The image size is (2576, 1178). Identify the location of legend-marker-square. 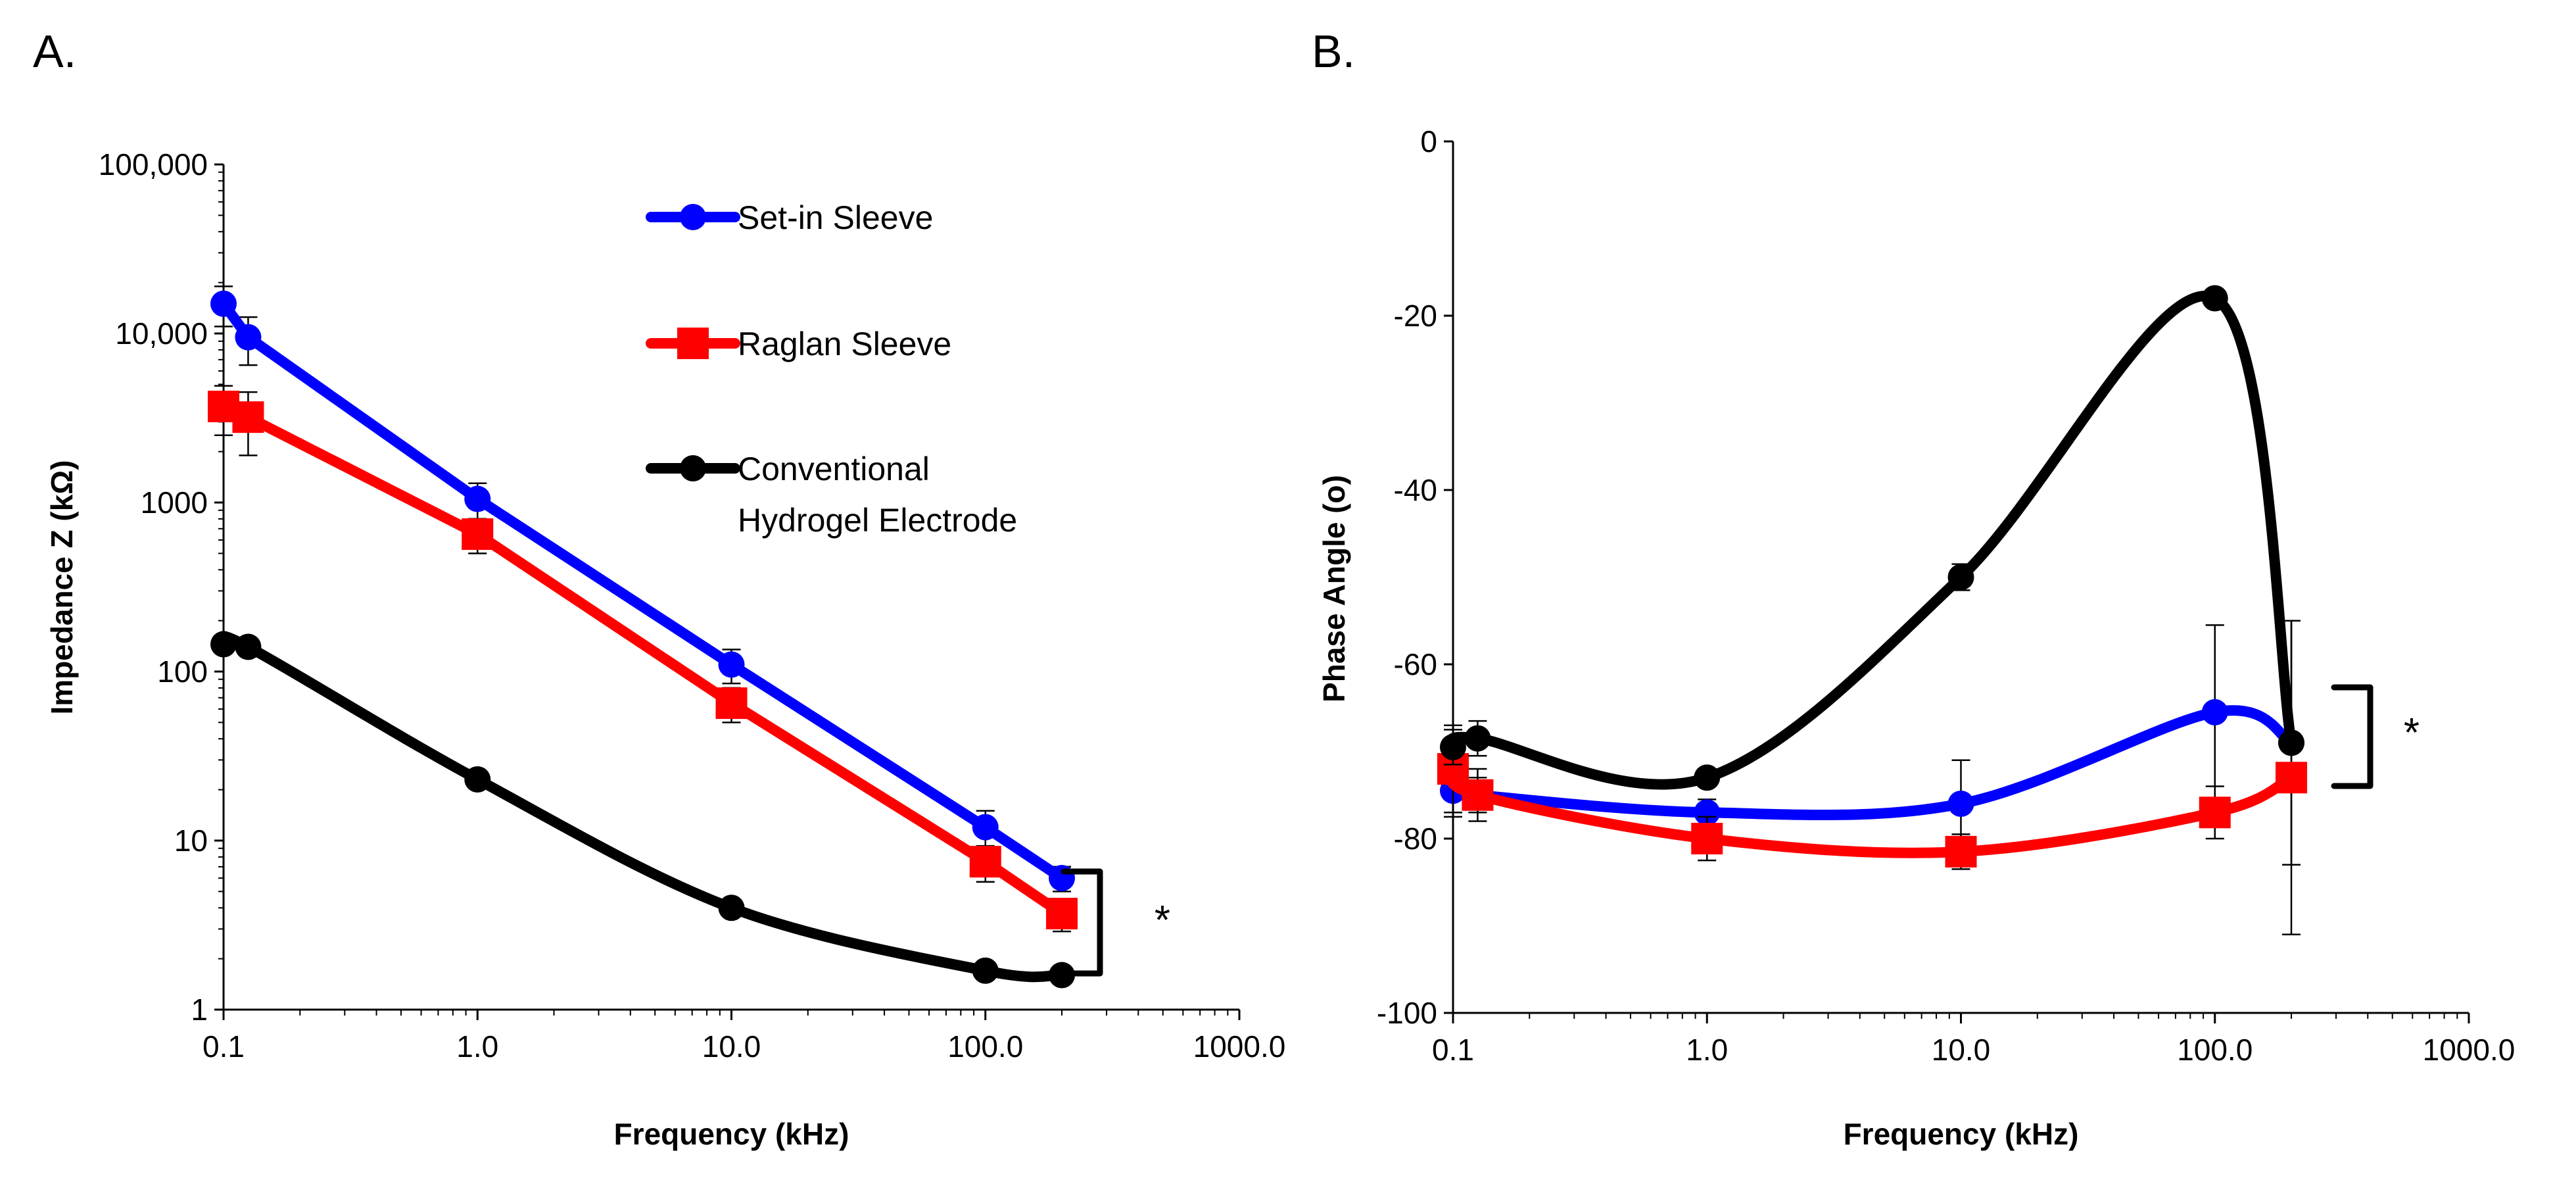
(693, 343).